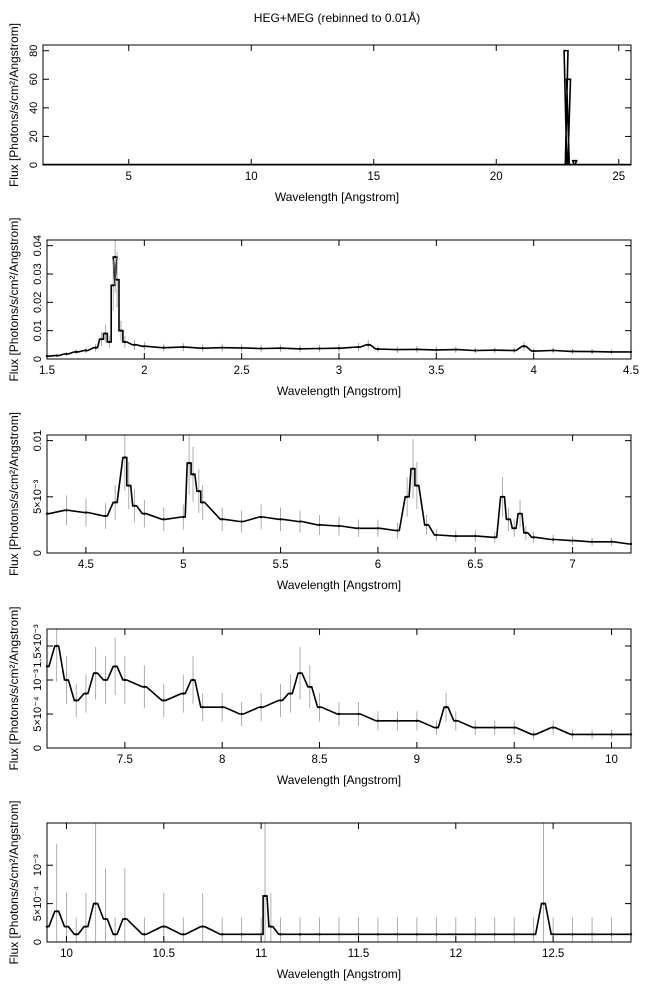 The image size is (650, 991). I want to click on x-tick-label: 11, so click(261, 954).